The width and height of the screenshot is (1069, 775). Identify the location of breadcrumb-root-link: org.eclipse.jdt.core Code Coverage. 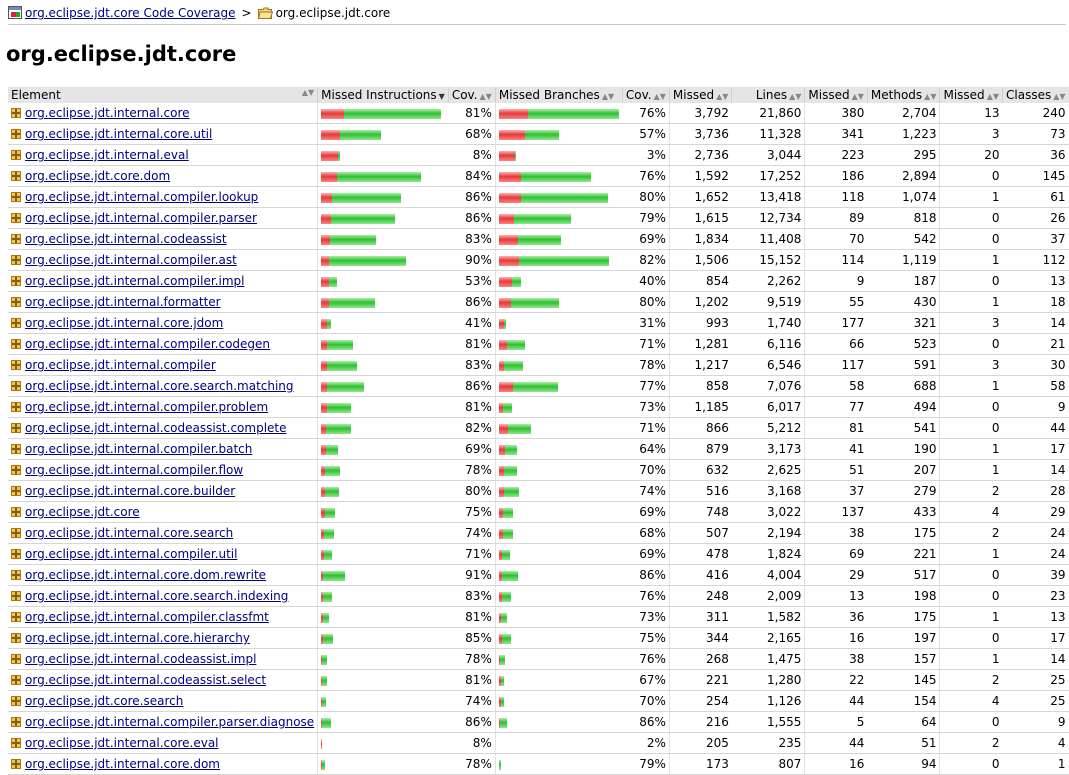
(130, 13).